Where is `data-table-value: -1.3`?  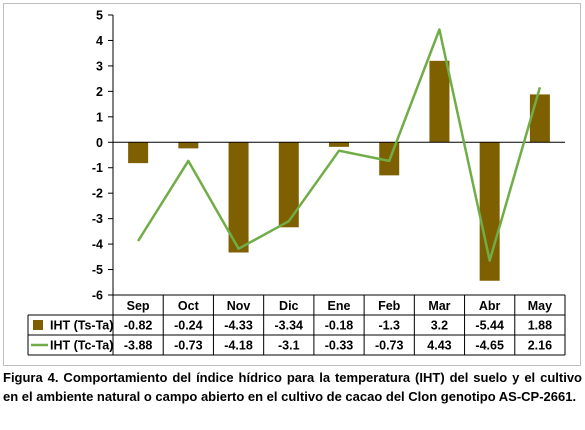
data-table-value: -1.3 is located at coordinates (389, 326).